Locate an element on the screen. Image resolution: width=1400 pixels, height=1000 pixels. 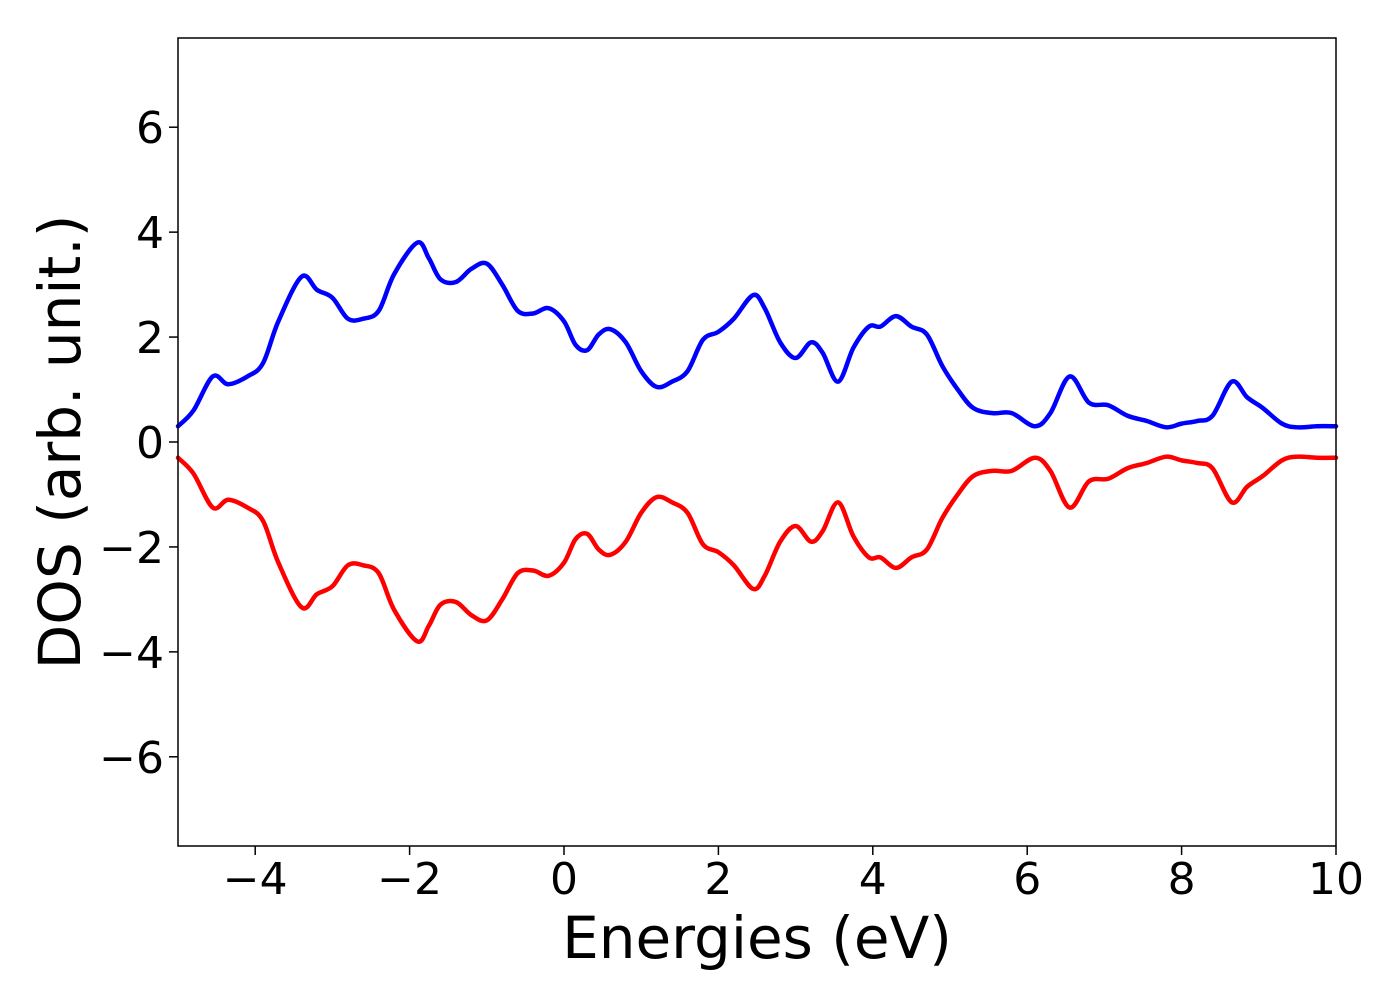
y-tick-label: 0 is located at coordinates (150, 443).